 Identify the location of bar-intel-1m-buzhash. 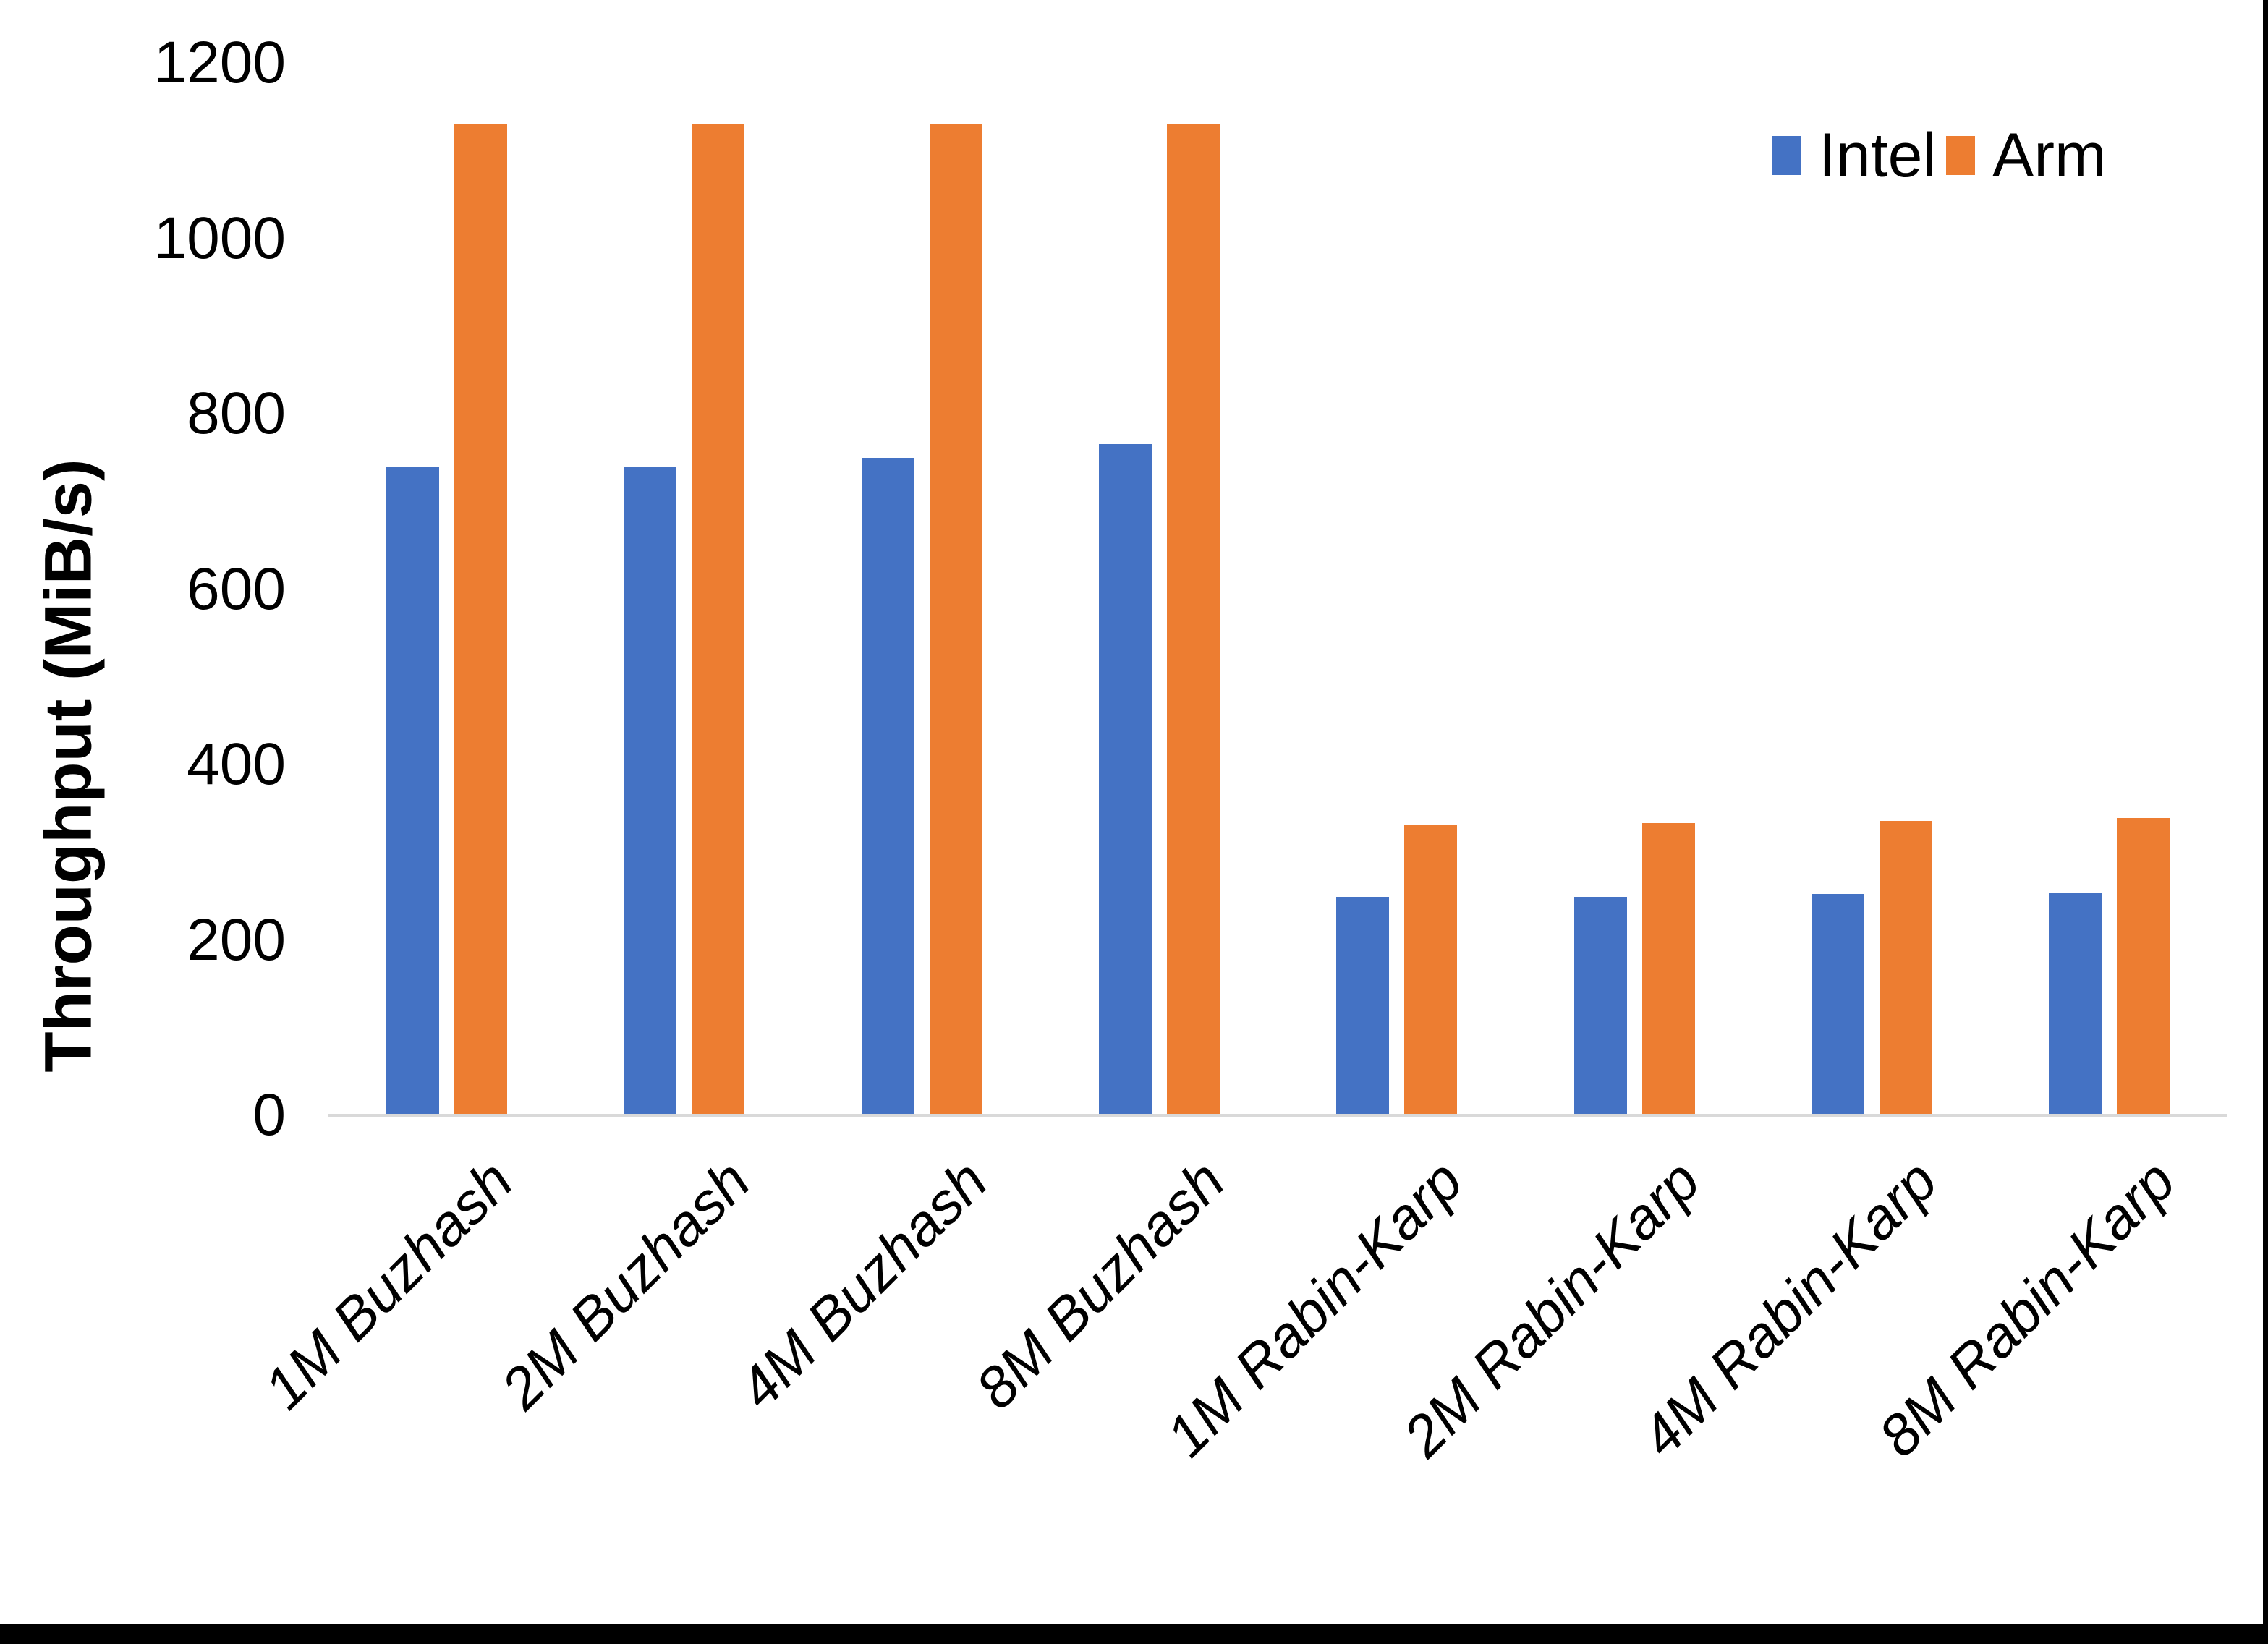
(412, 790).